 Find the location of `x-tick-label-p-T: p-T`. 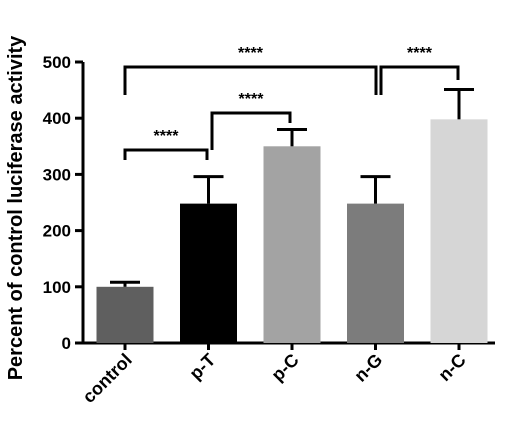

x-tick-label-p-T: p-T is located at coordinates (202, 367).